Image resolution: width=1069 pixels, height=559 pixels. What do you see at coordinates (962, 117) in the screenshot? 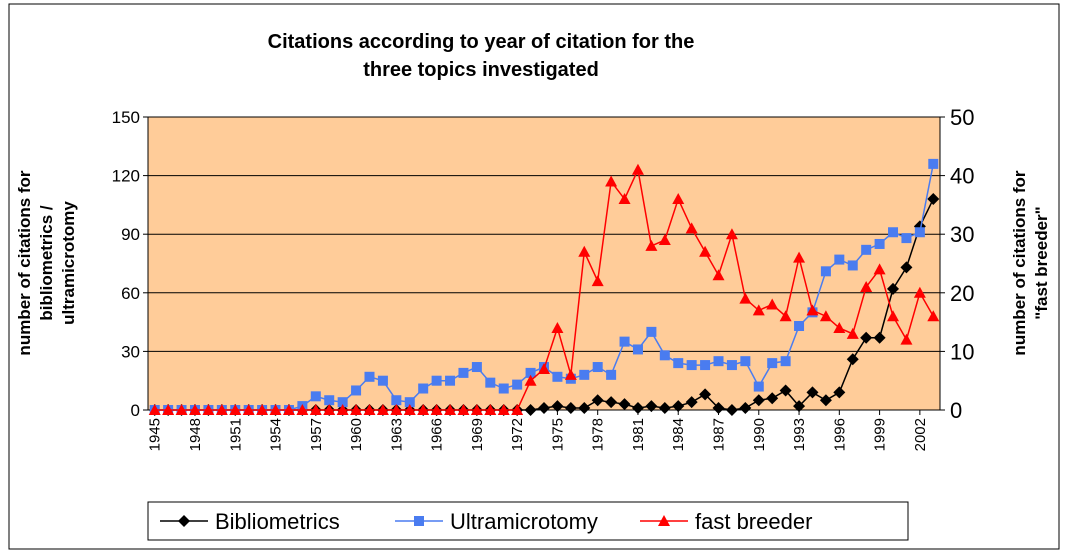
I see `y2-tick-label: 50` at bounding box center [962, 117].